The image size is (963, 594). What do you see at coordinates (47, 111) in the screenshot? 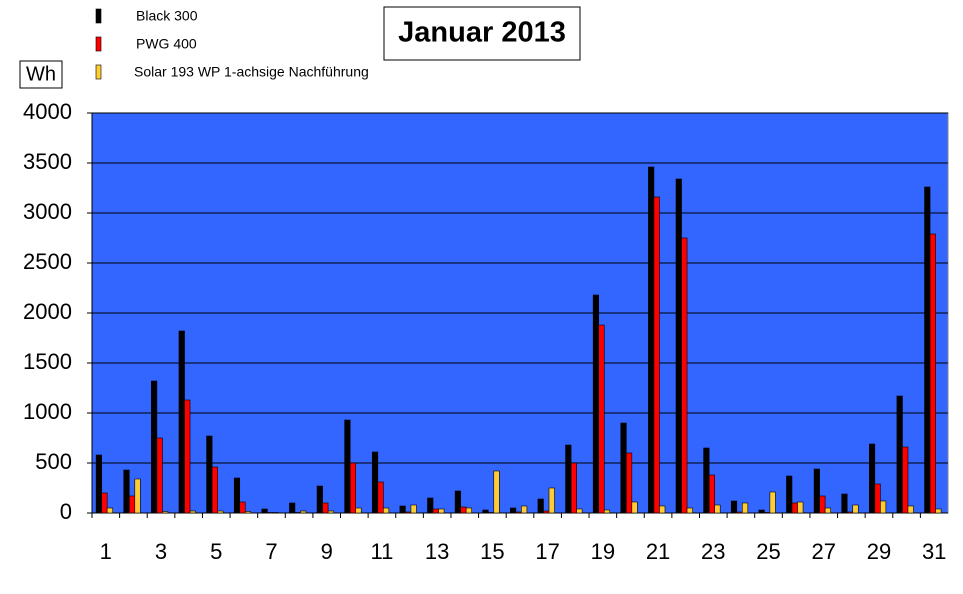
I see `y-tick-label: 4000` at bounding box center [47, 111].